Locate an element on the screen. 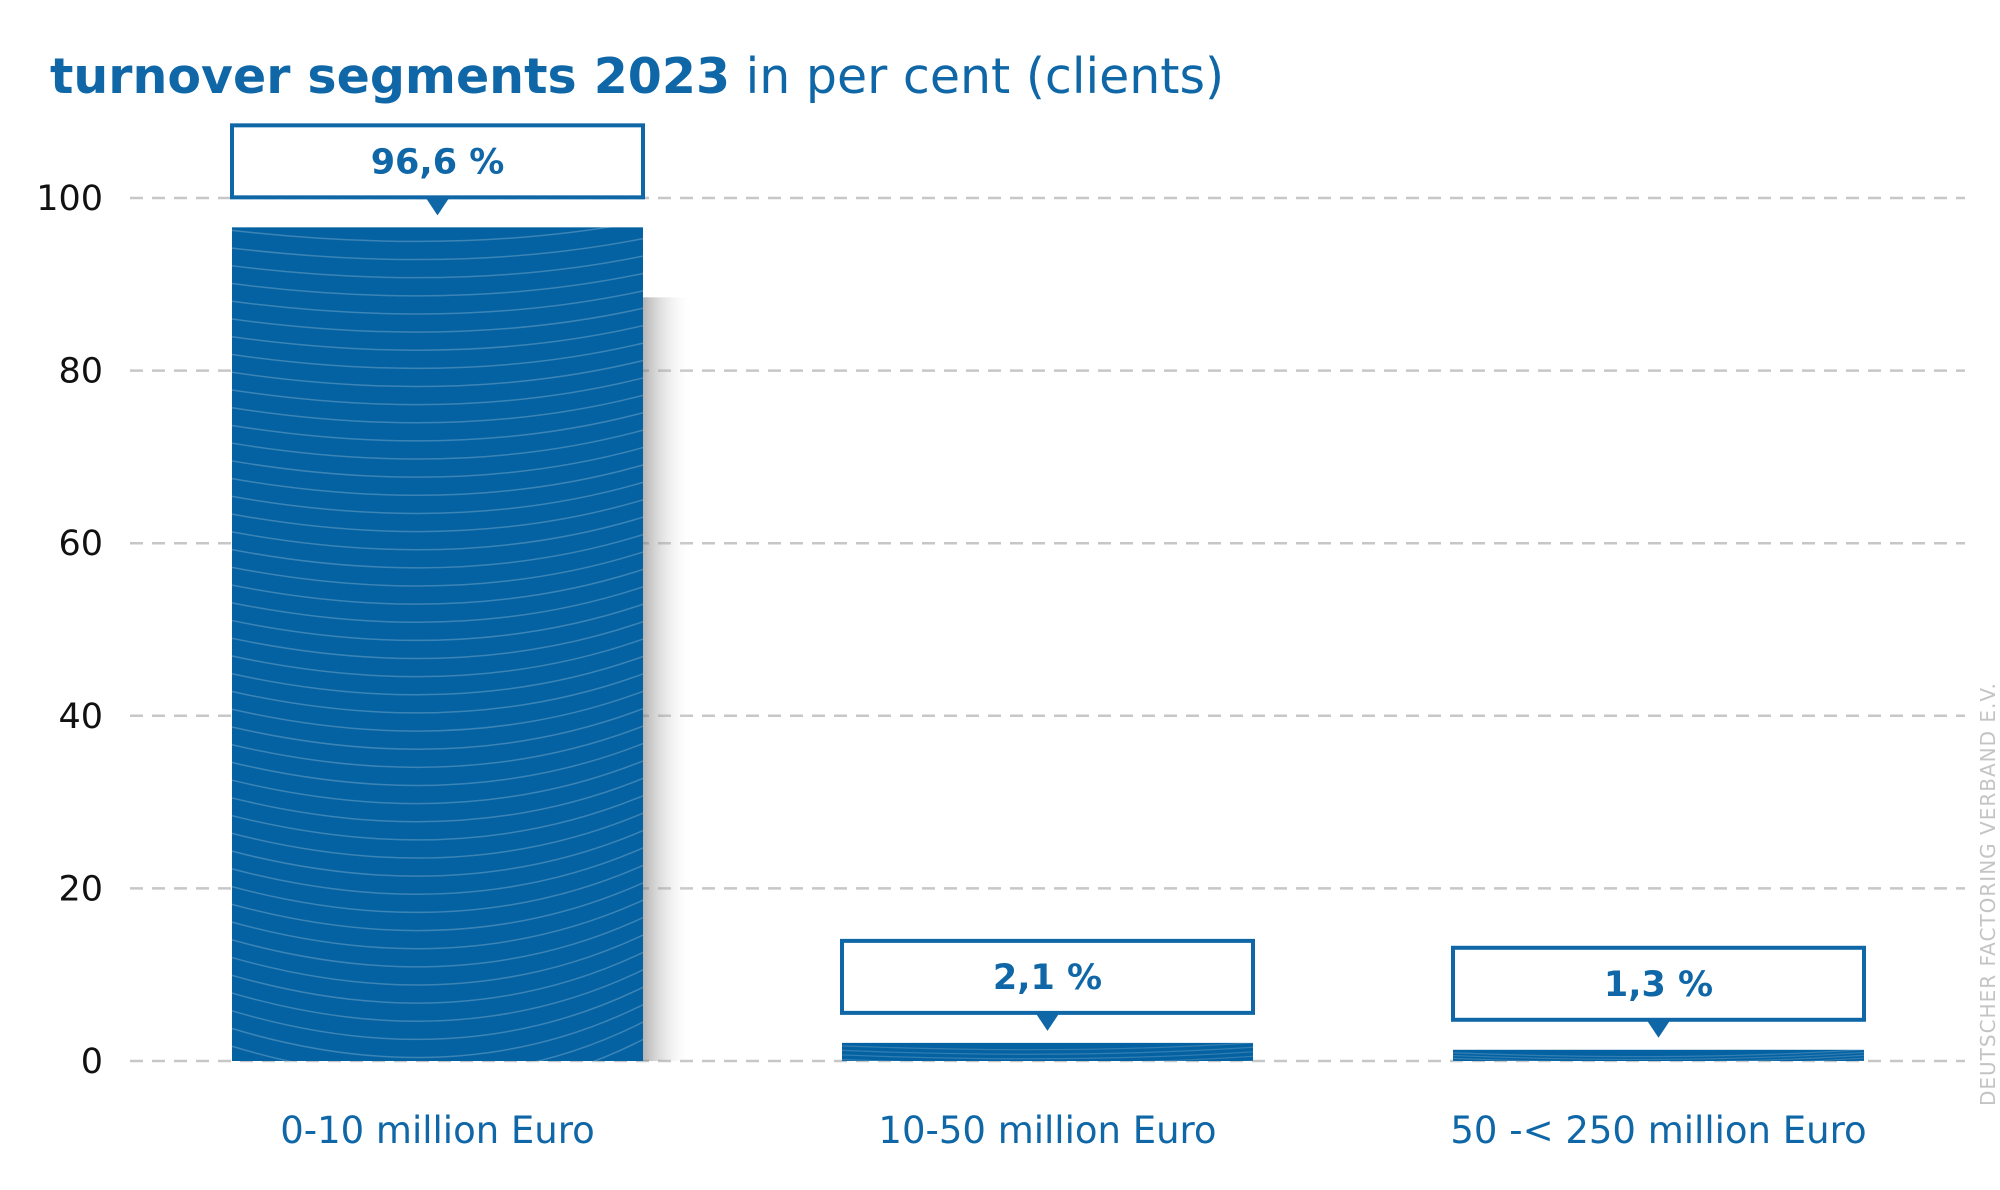 The height and width of the screenshot is (1190, 2000). y-tick-label: 40 is located at coordinates (80, 717).